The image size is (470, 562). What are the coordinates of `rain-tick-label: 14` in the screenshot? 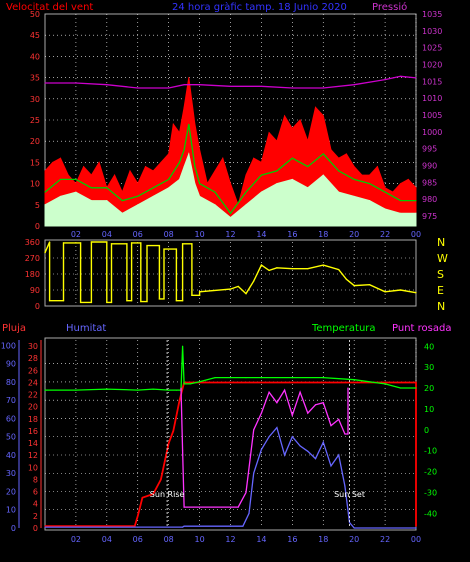 It's located at (33, 443).